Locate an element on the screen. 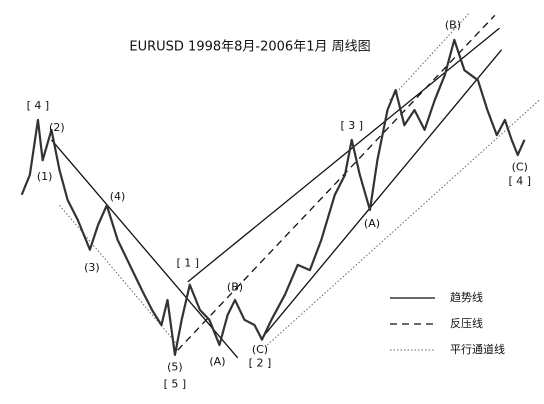 The image size is (544, 404). legend-label: 趋势线 is located at coordinates (466, 297).